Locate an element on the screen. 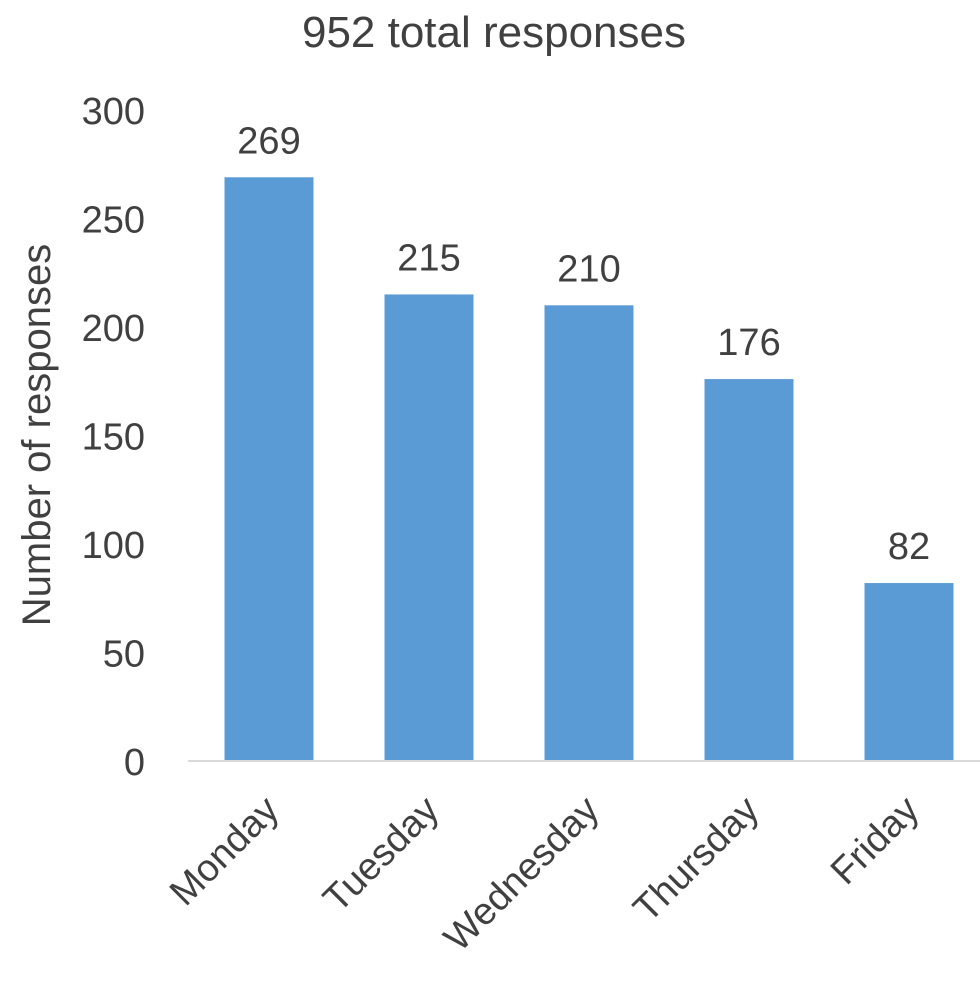 The width and height of the screenshot is (980, 981). data-label: 210 is located at coordinates (588, 269).